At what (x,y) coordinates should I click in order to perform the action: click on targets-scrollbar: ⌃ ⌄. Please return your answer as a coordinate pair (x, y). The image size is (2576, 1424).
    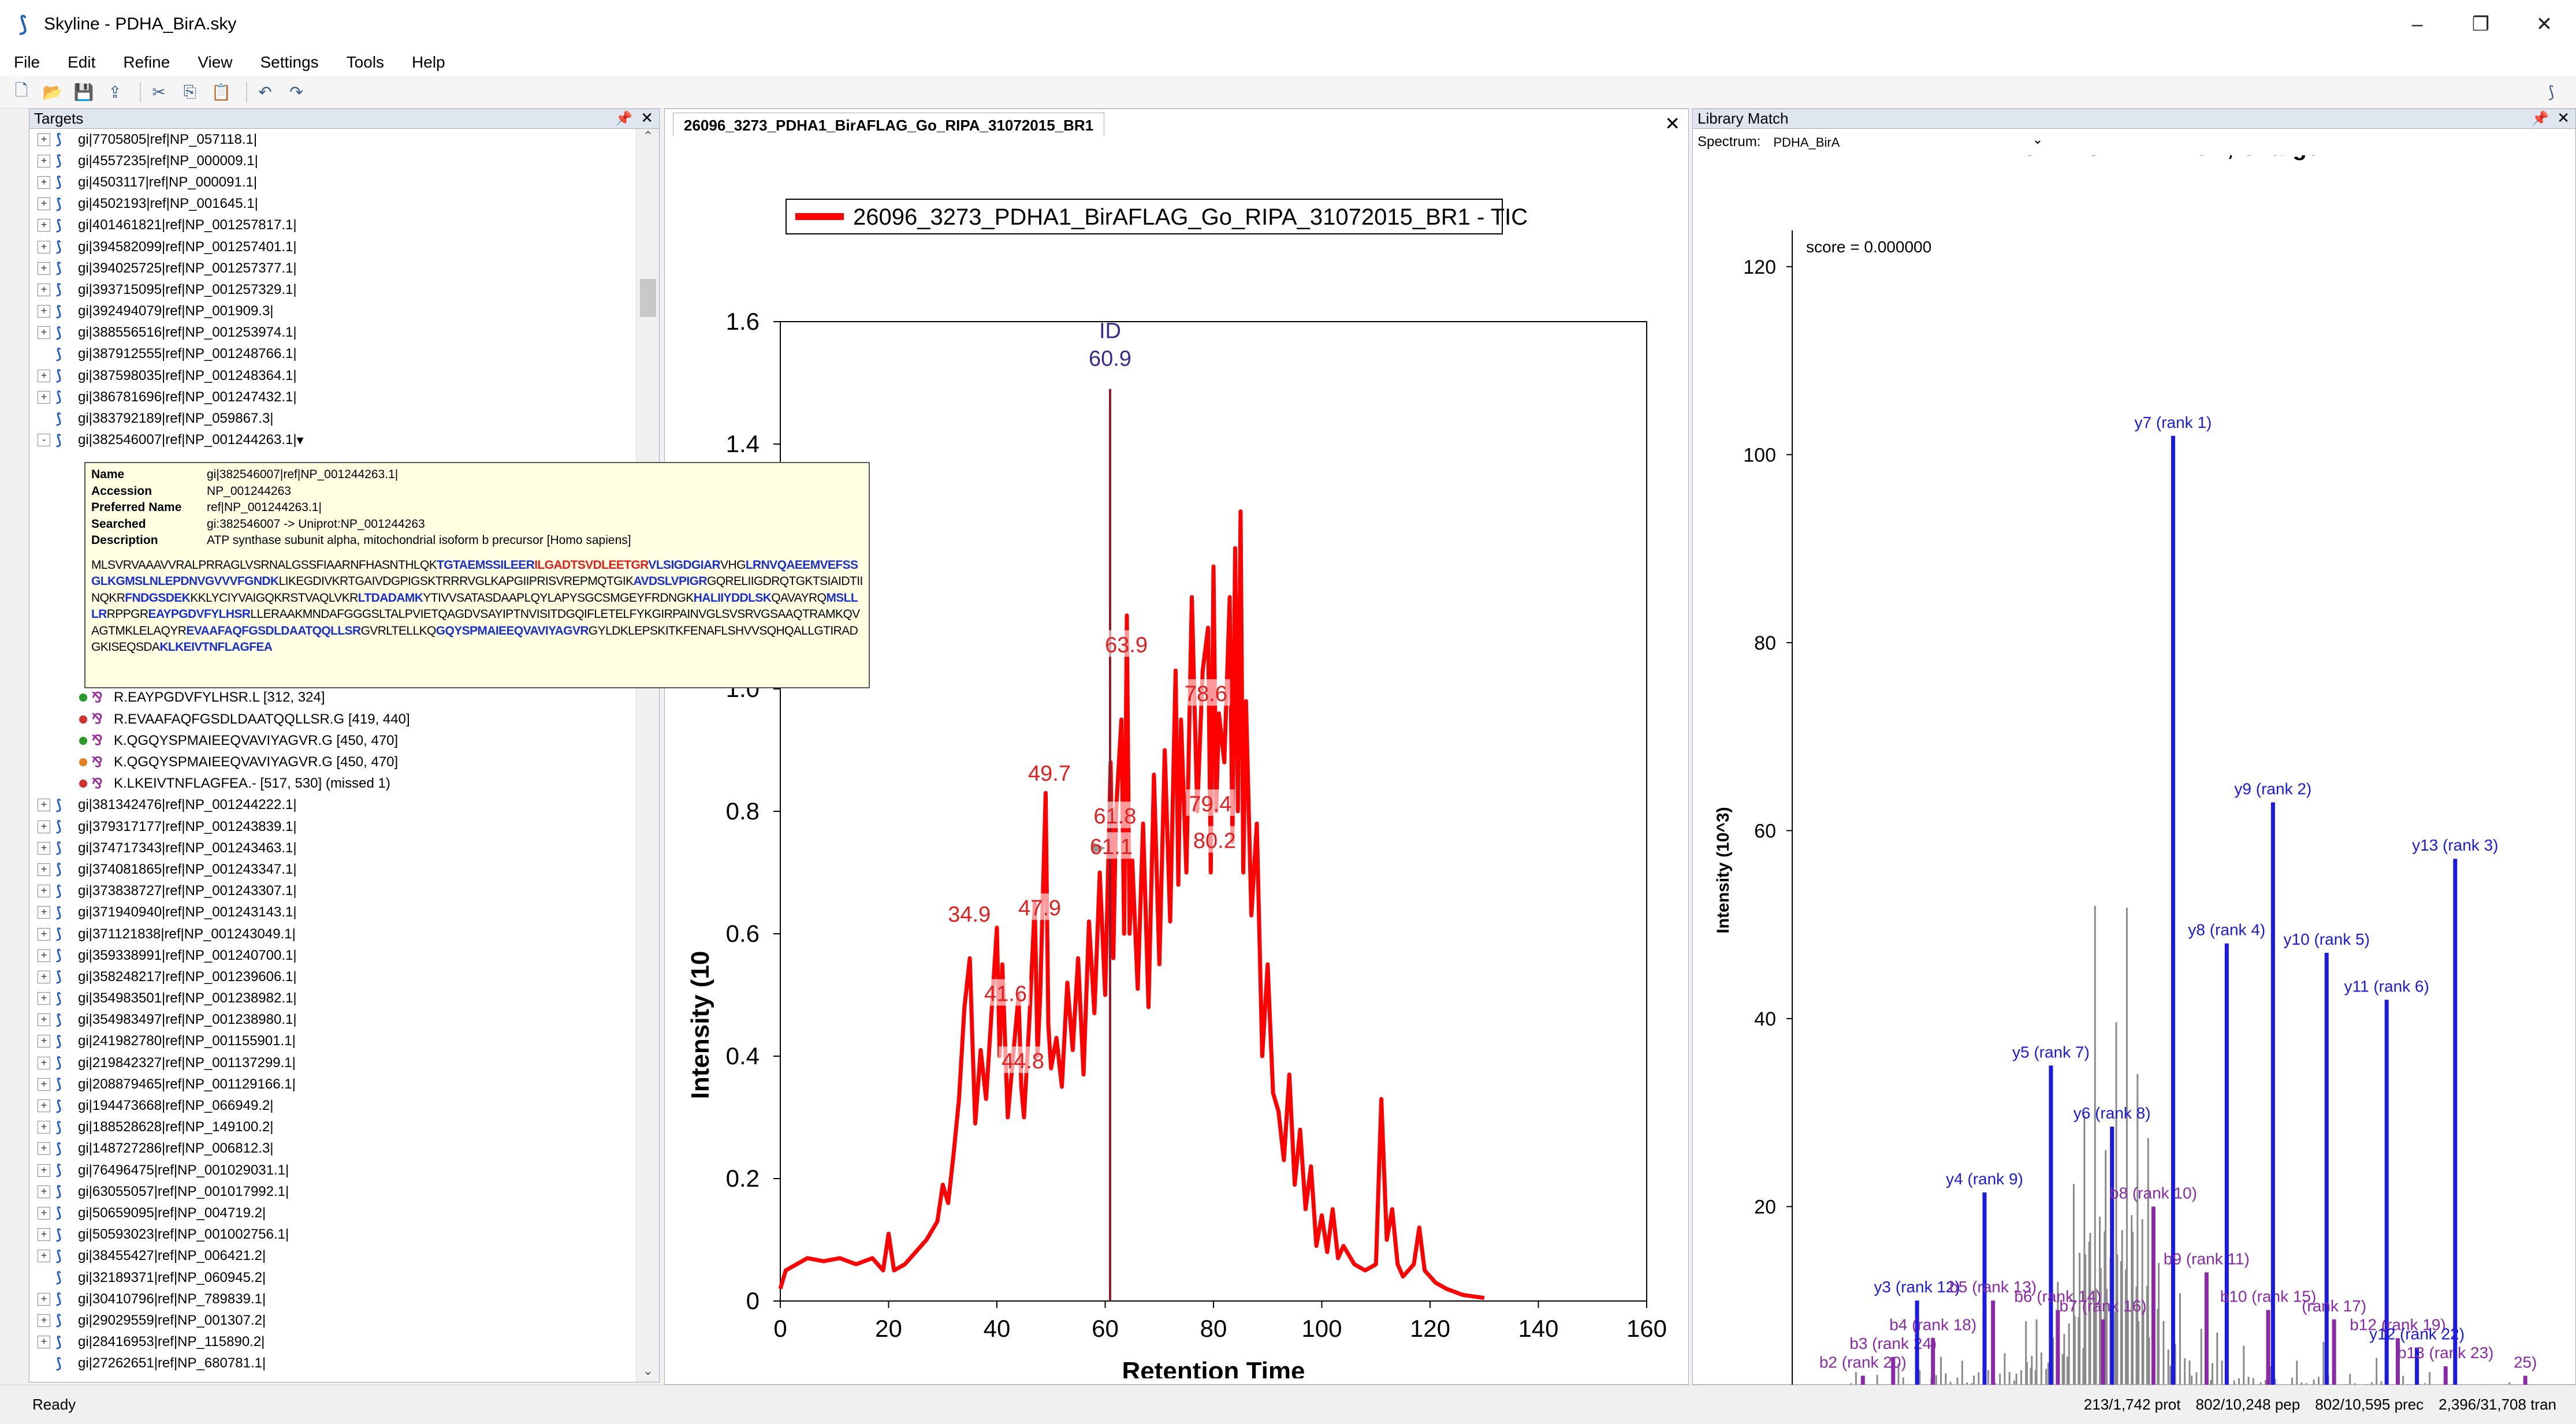
    Looking at the image, I should click on (648, 755).